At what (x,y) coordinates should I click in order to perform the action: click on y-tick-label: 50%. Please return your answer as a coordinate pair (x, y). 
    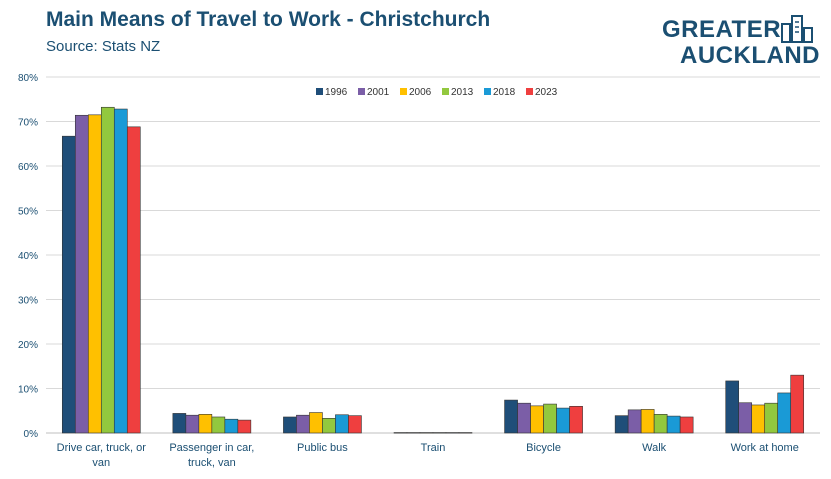
    Looking at the image, I should click on (28, 212).